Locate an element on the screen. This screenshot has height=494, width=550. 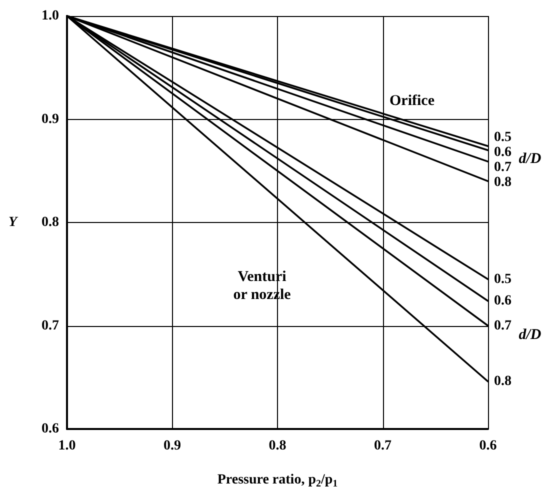
x-tick-label: 0.7 is located at coordinates (383, 446).